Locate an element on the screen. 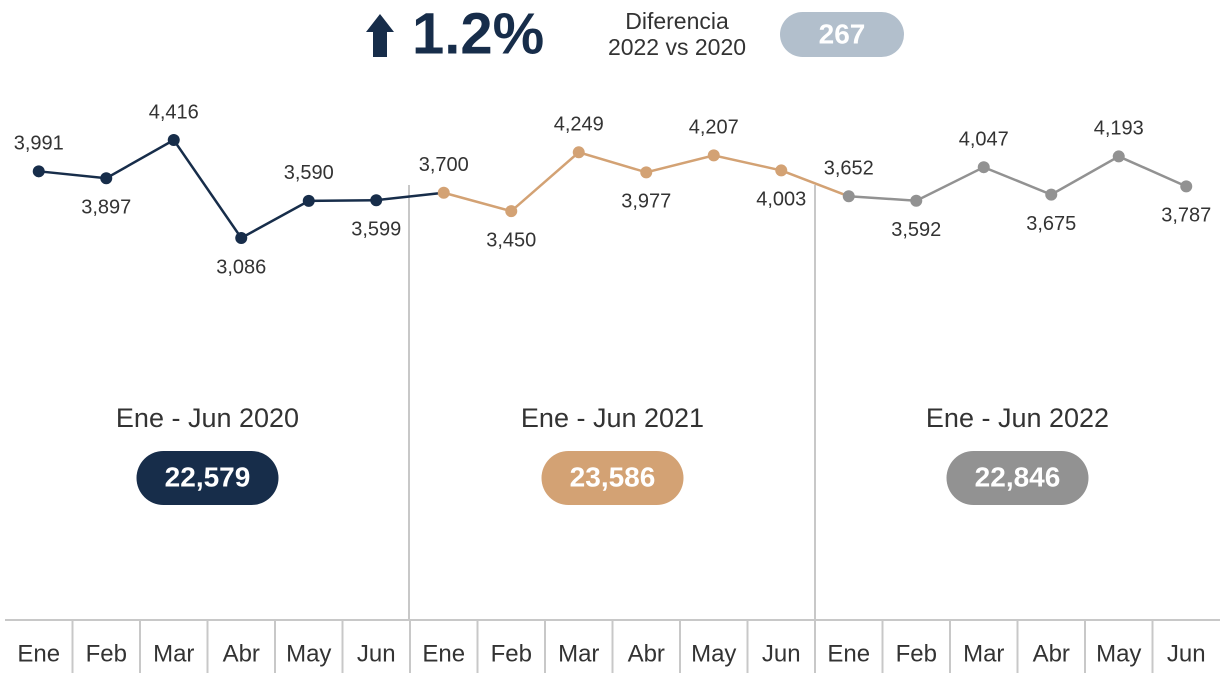 The image size is (1225, 673). data-label: 3,787 is located at coordinates (1186, 216).